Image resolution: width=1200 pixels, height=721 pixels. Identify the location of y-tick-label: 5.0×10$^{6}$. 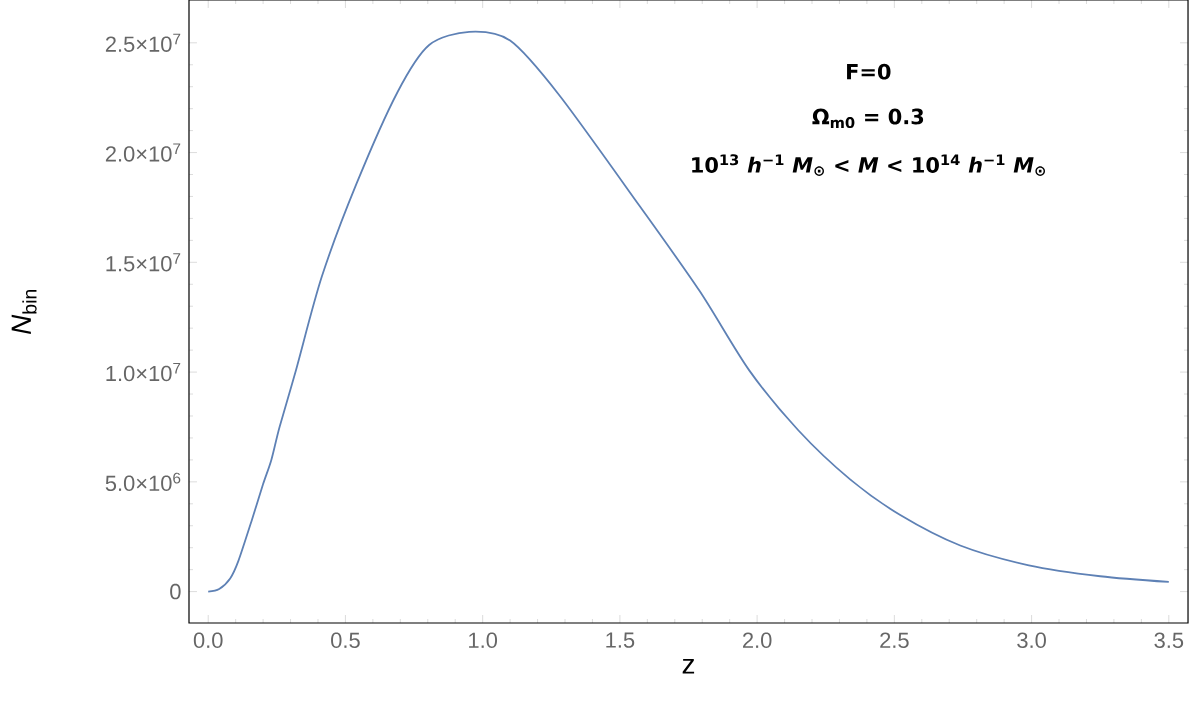
(143, 482).